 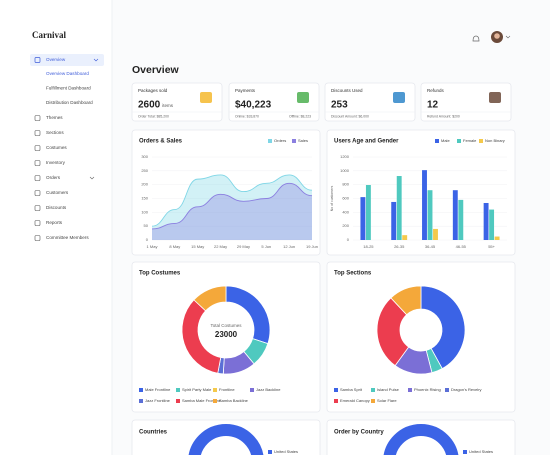 I want to click on x-tick-label: 18-25, so click(x=368, y=246).